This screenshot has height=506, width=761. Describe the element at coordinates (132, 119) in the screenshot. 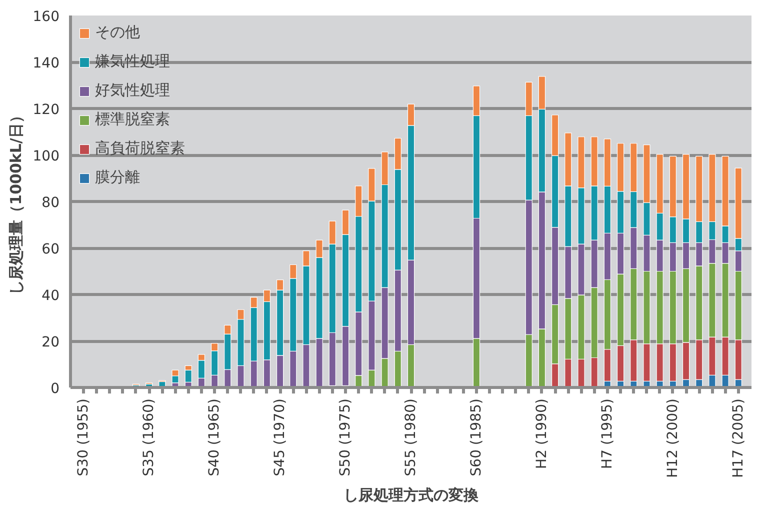

I see `legend-label: 標準脱窒素` at that location.